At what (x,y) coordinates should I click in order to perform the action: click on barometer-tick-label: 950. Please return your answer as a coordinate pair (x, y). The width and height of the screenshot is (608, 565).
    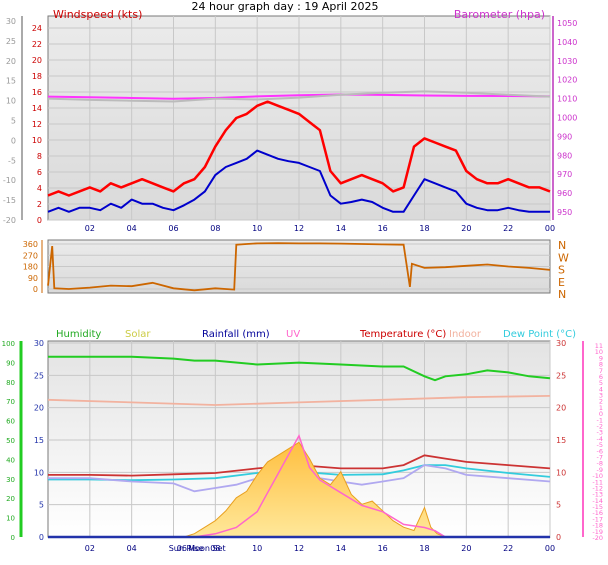
    Looking at the image, I should click on (564, 212).